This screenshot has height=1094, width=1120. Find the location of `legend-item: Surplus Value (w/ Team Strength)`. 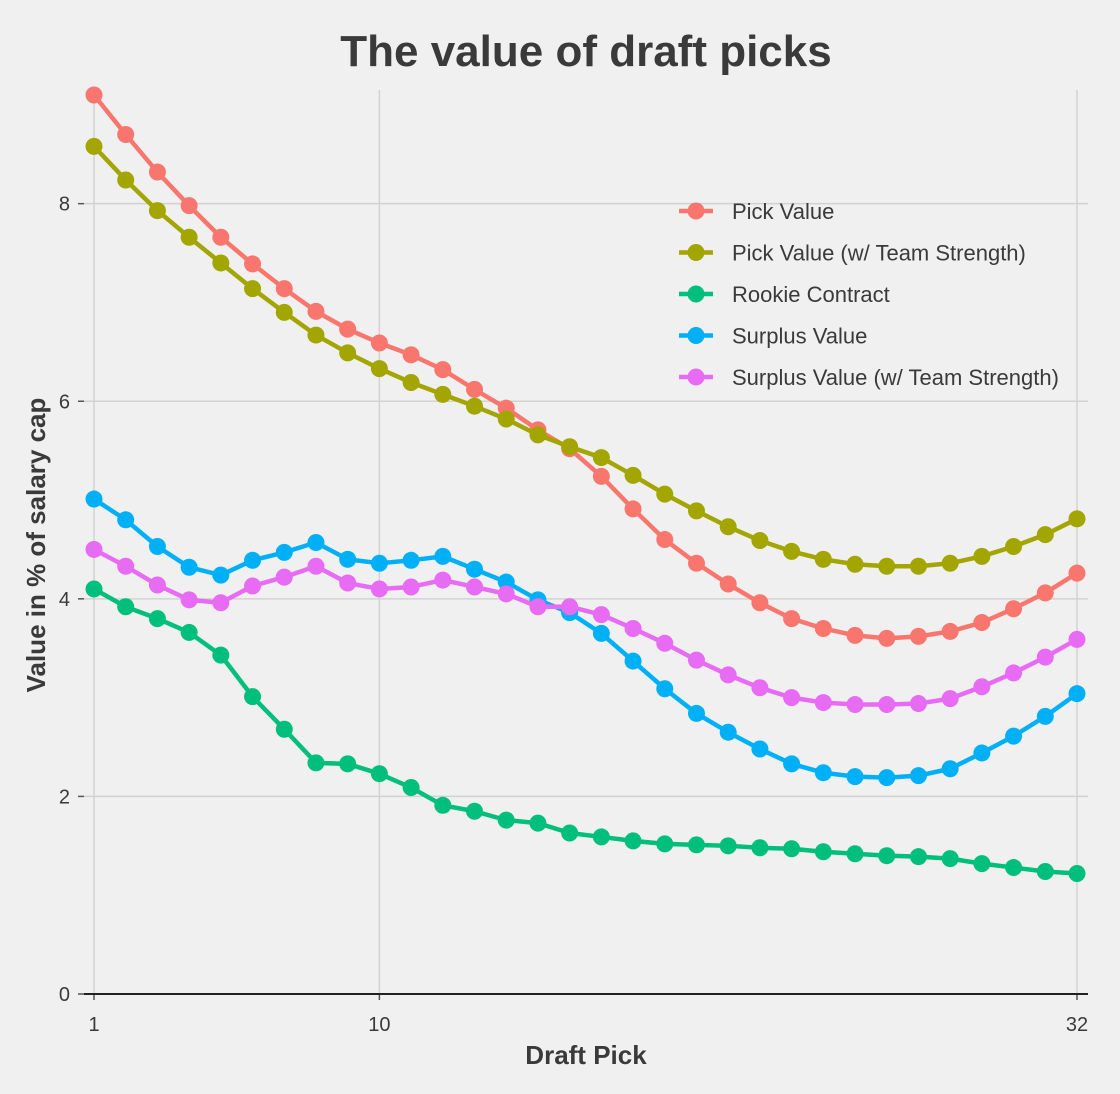

legend-item: Surplus Value (w/ Team Strength) is located at coordinates (869, 377).